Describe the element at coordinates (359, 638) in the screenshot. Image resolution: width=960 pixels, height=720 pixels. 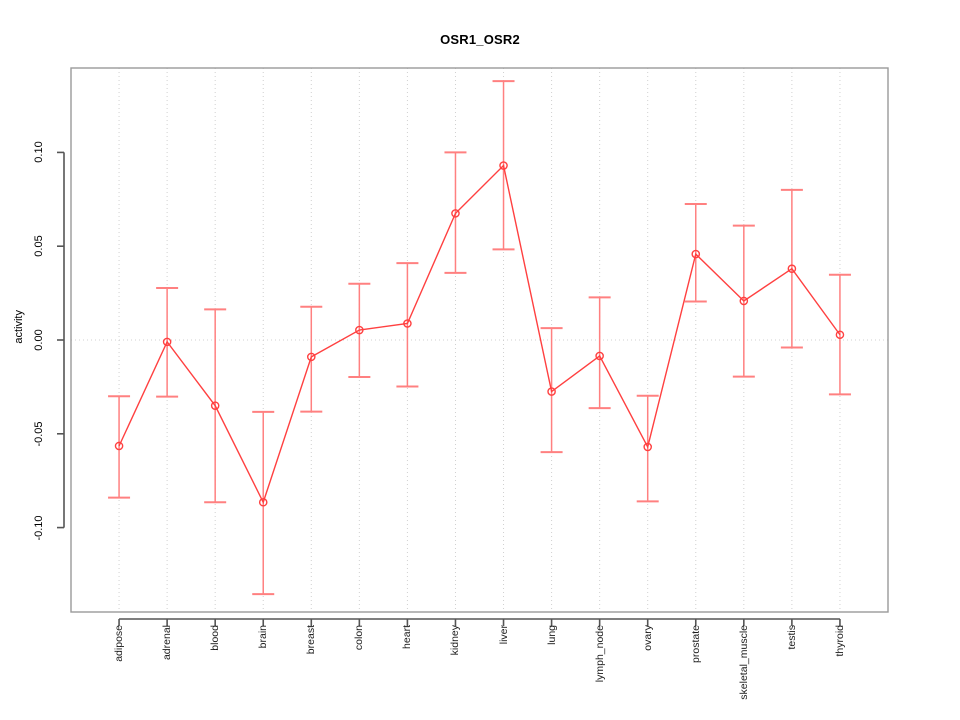
I see `x-axis-tick-label: colon` at that location.